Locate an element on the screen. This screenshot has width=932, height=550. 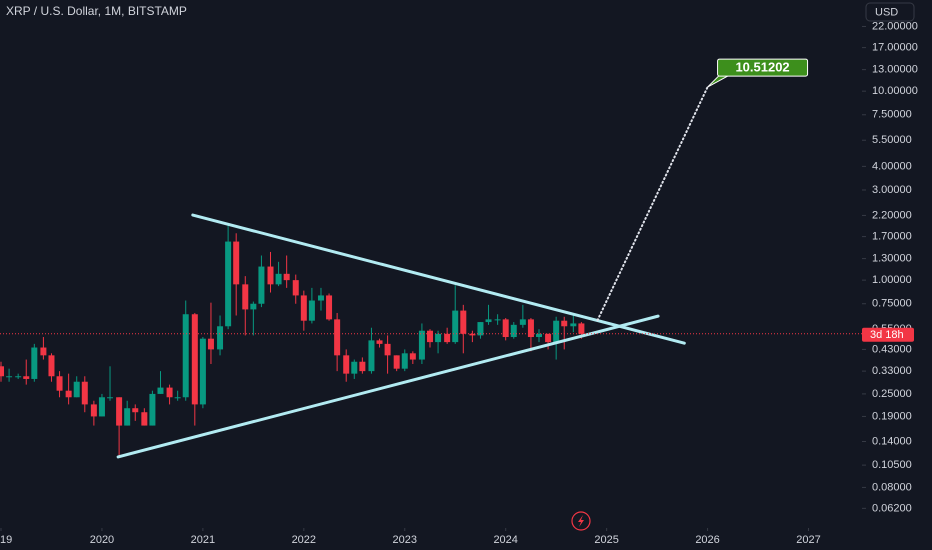
chart-title: XRP / U.S. Dollar, 1M, BITSTAMP is located at coordinates (96, 11).